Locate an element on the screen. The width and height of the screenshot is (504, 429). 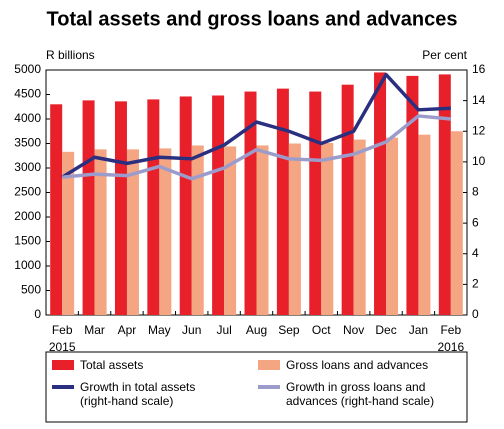
x-tick-label: Jun is located at coordinates (191, 330).